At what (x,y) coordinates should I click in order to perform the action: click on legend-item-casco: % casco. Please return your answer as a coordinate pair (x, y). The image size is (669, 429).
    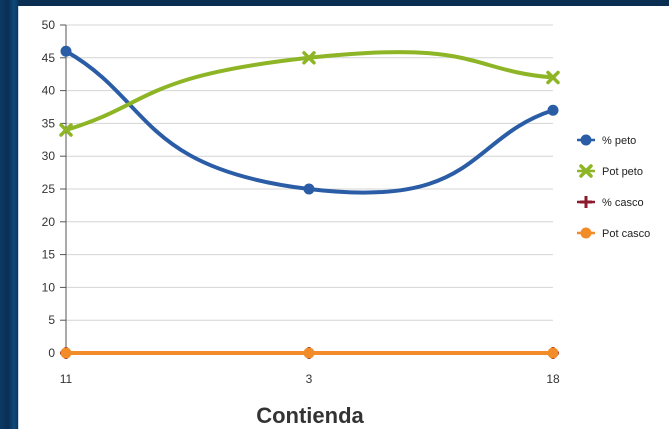
    Looking at the image, I should click on (610, 202).